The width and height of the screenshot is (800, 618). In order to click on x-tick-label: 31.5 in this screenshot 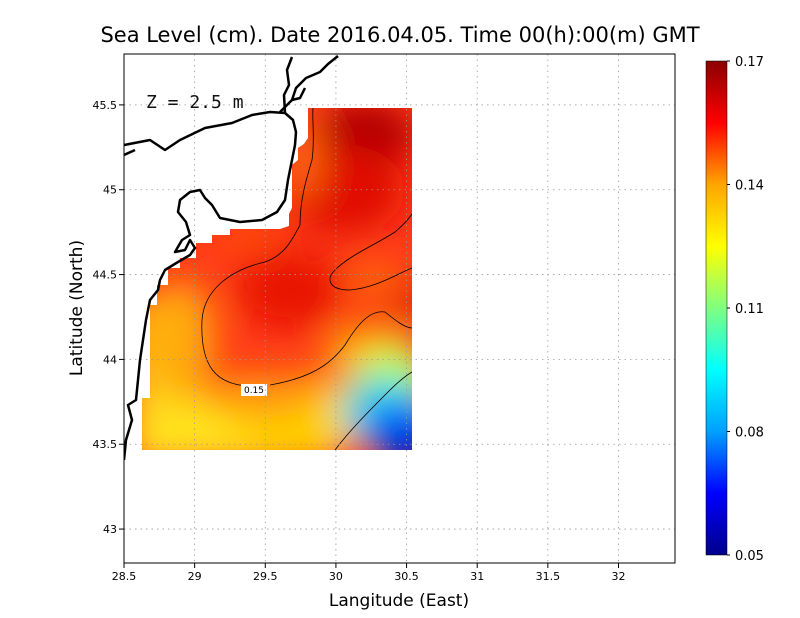, I will do `click(548, 576)`.